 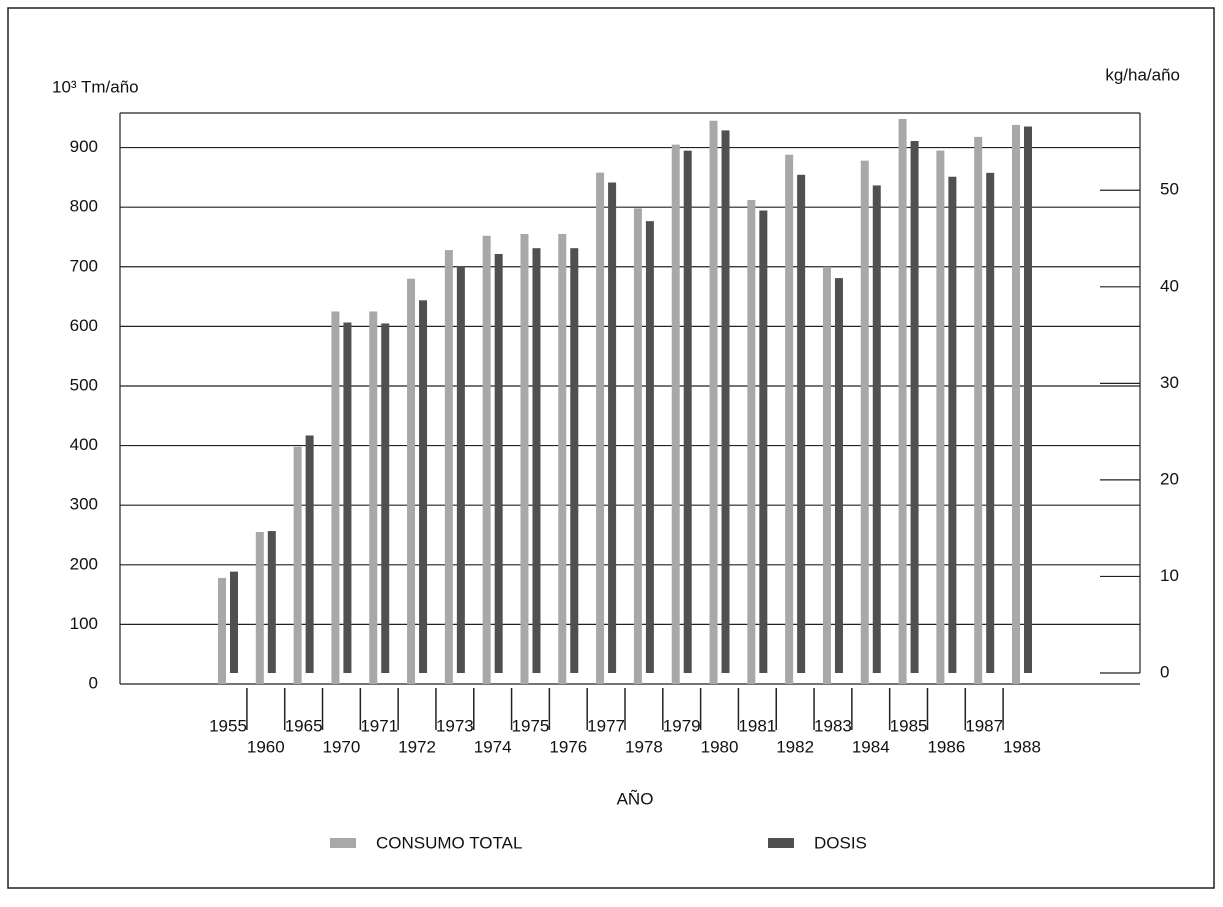 What do you see at coordinates (1164, 671) in the screenshot?
I see `y2-tick-label: 0` at bounding box center [1164, 671].